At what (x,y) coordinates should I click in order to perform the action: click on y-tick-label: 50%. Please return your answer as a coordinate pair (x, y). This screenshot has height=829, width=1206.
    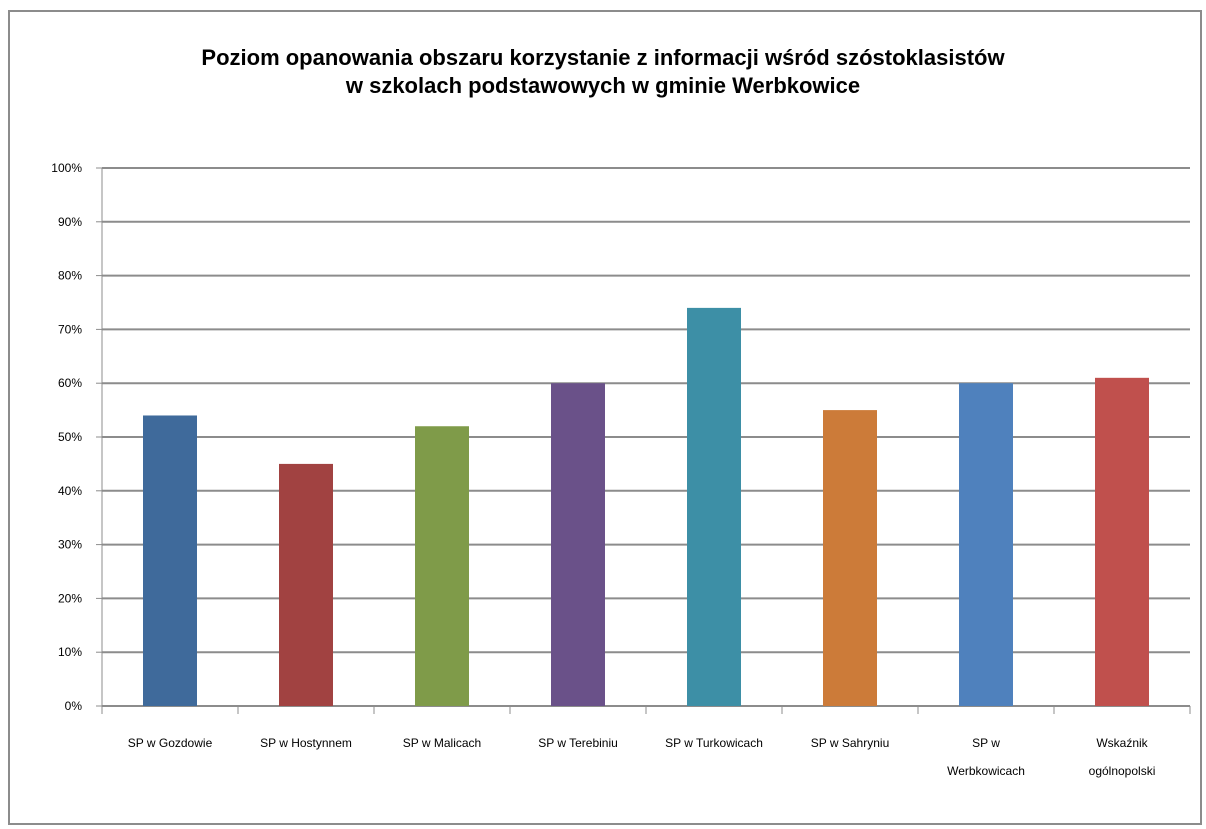
    Looking at the image, I should click on (70, 437).